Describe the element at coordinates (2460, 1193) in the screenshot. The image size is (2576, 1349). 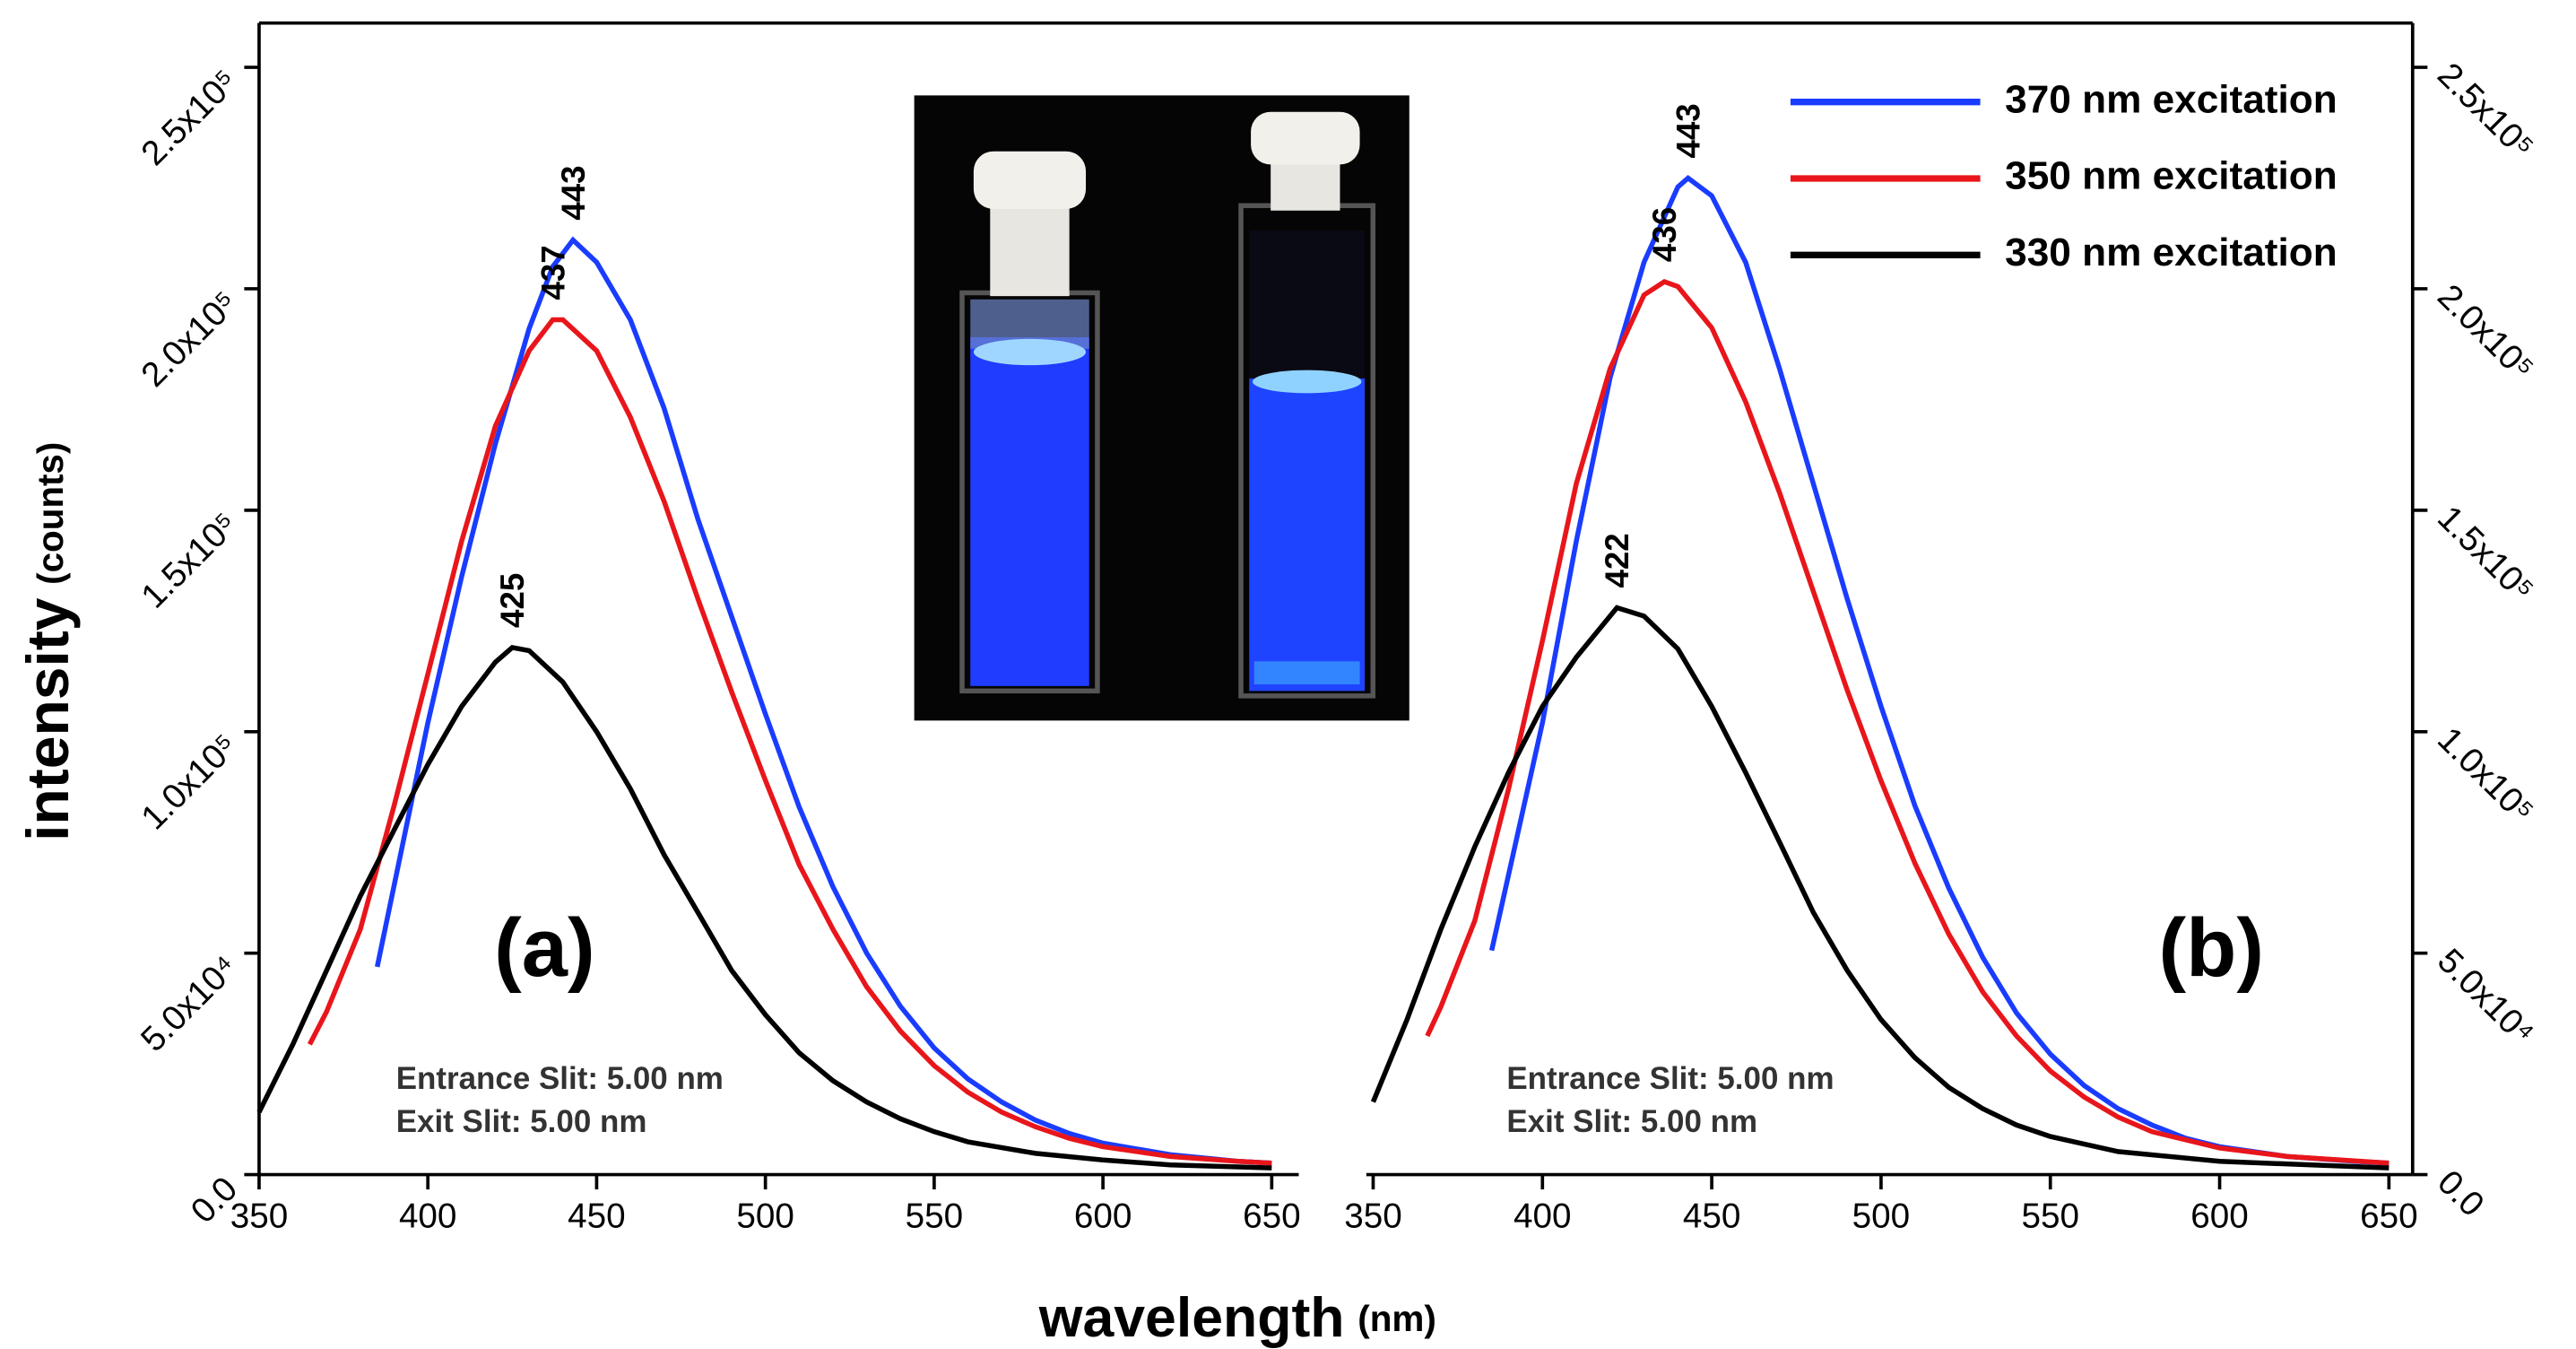
I see `y-tick-label: 0.0` at that location.